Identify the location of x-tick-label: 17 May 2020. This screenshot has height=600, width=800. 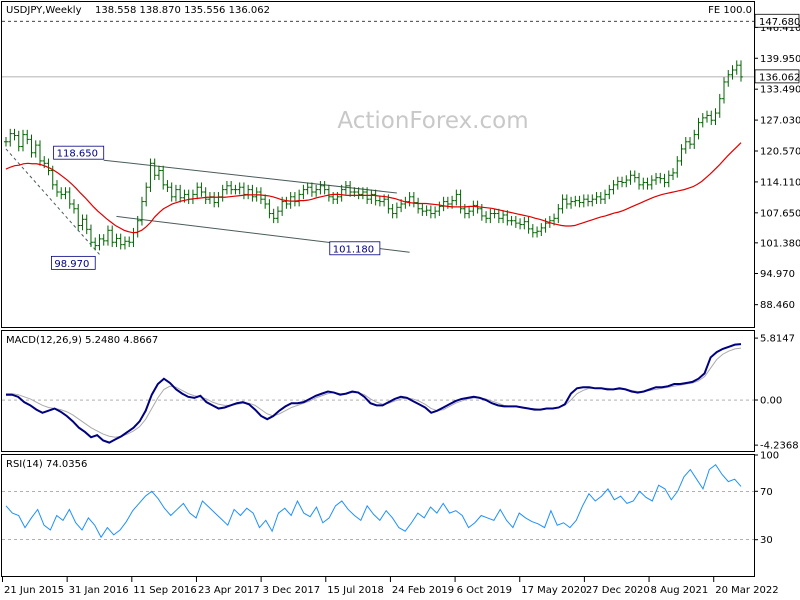
(553, 590).